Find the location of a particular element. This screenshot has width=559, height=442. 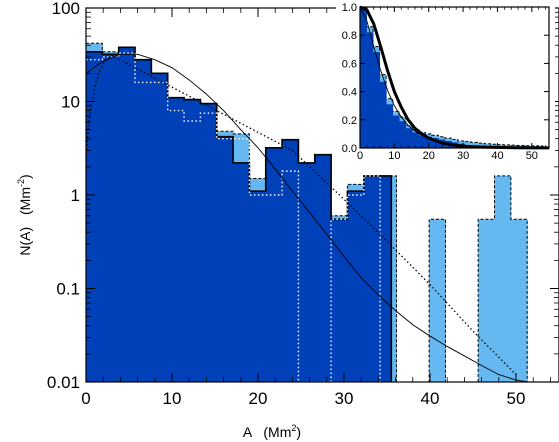

y-axis-label: N(A) (Mm-2) is located at coordinates (24, 214).